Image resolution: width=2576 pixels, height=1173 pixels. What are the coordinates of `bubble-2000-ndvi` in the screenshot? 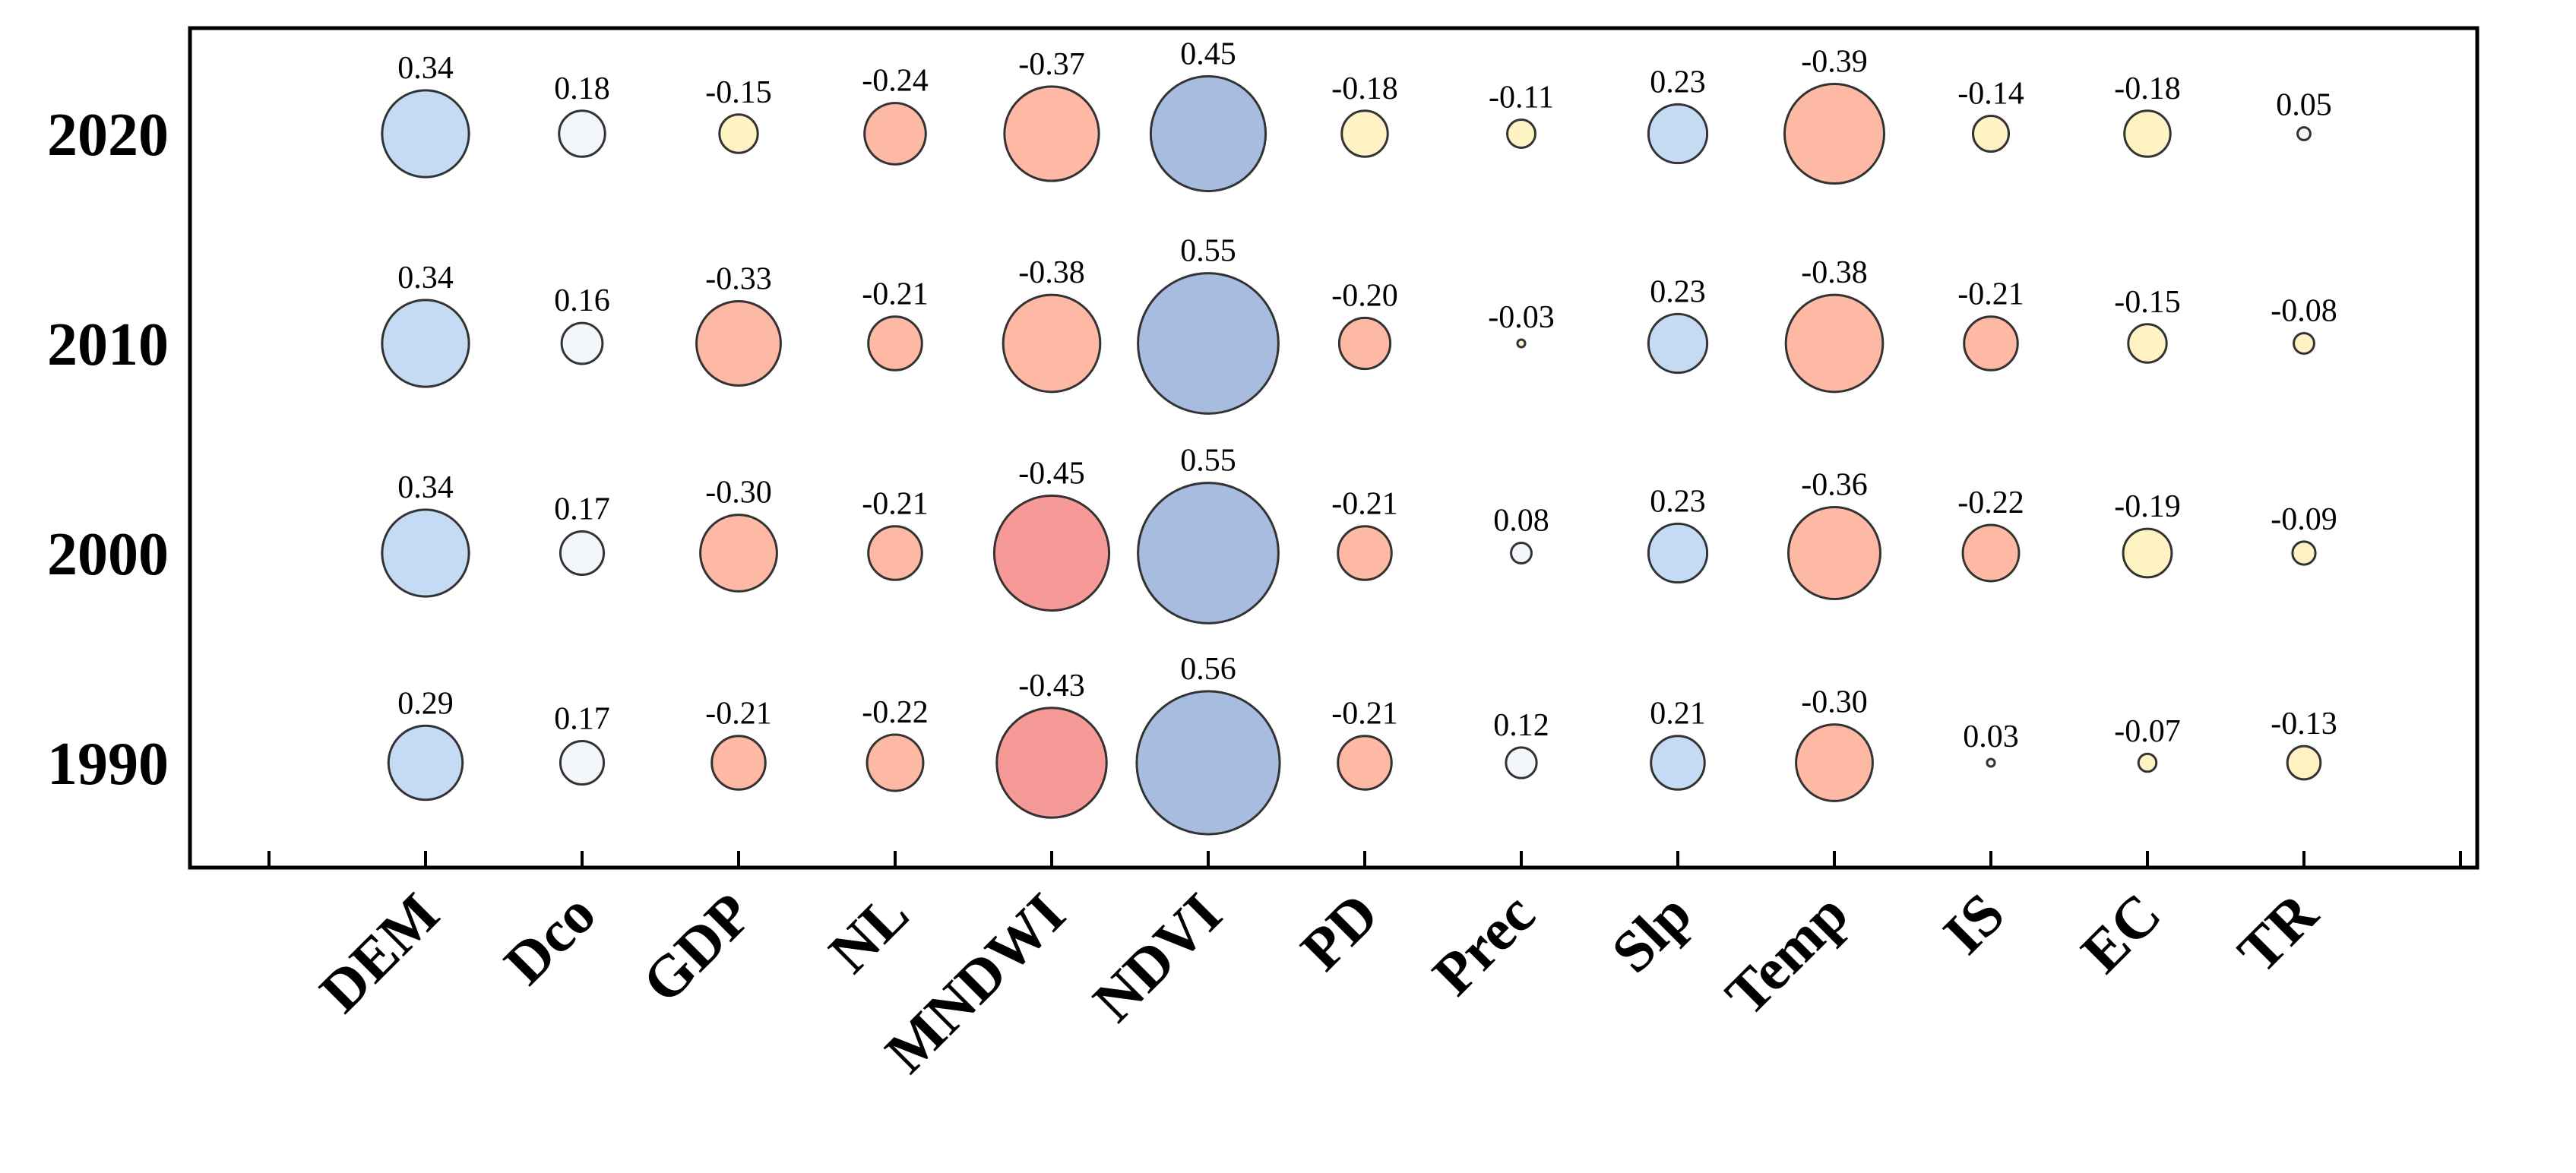 It's located at (1208, 553).